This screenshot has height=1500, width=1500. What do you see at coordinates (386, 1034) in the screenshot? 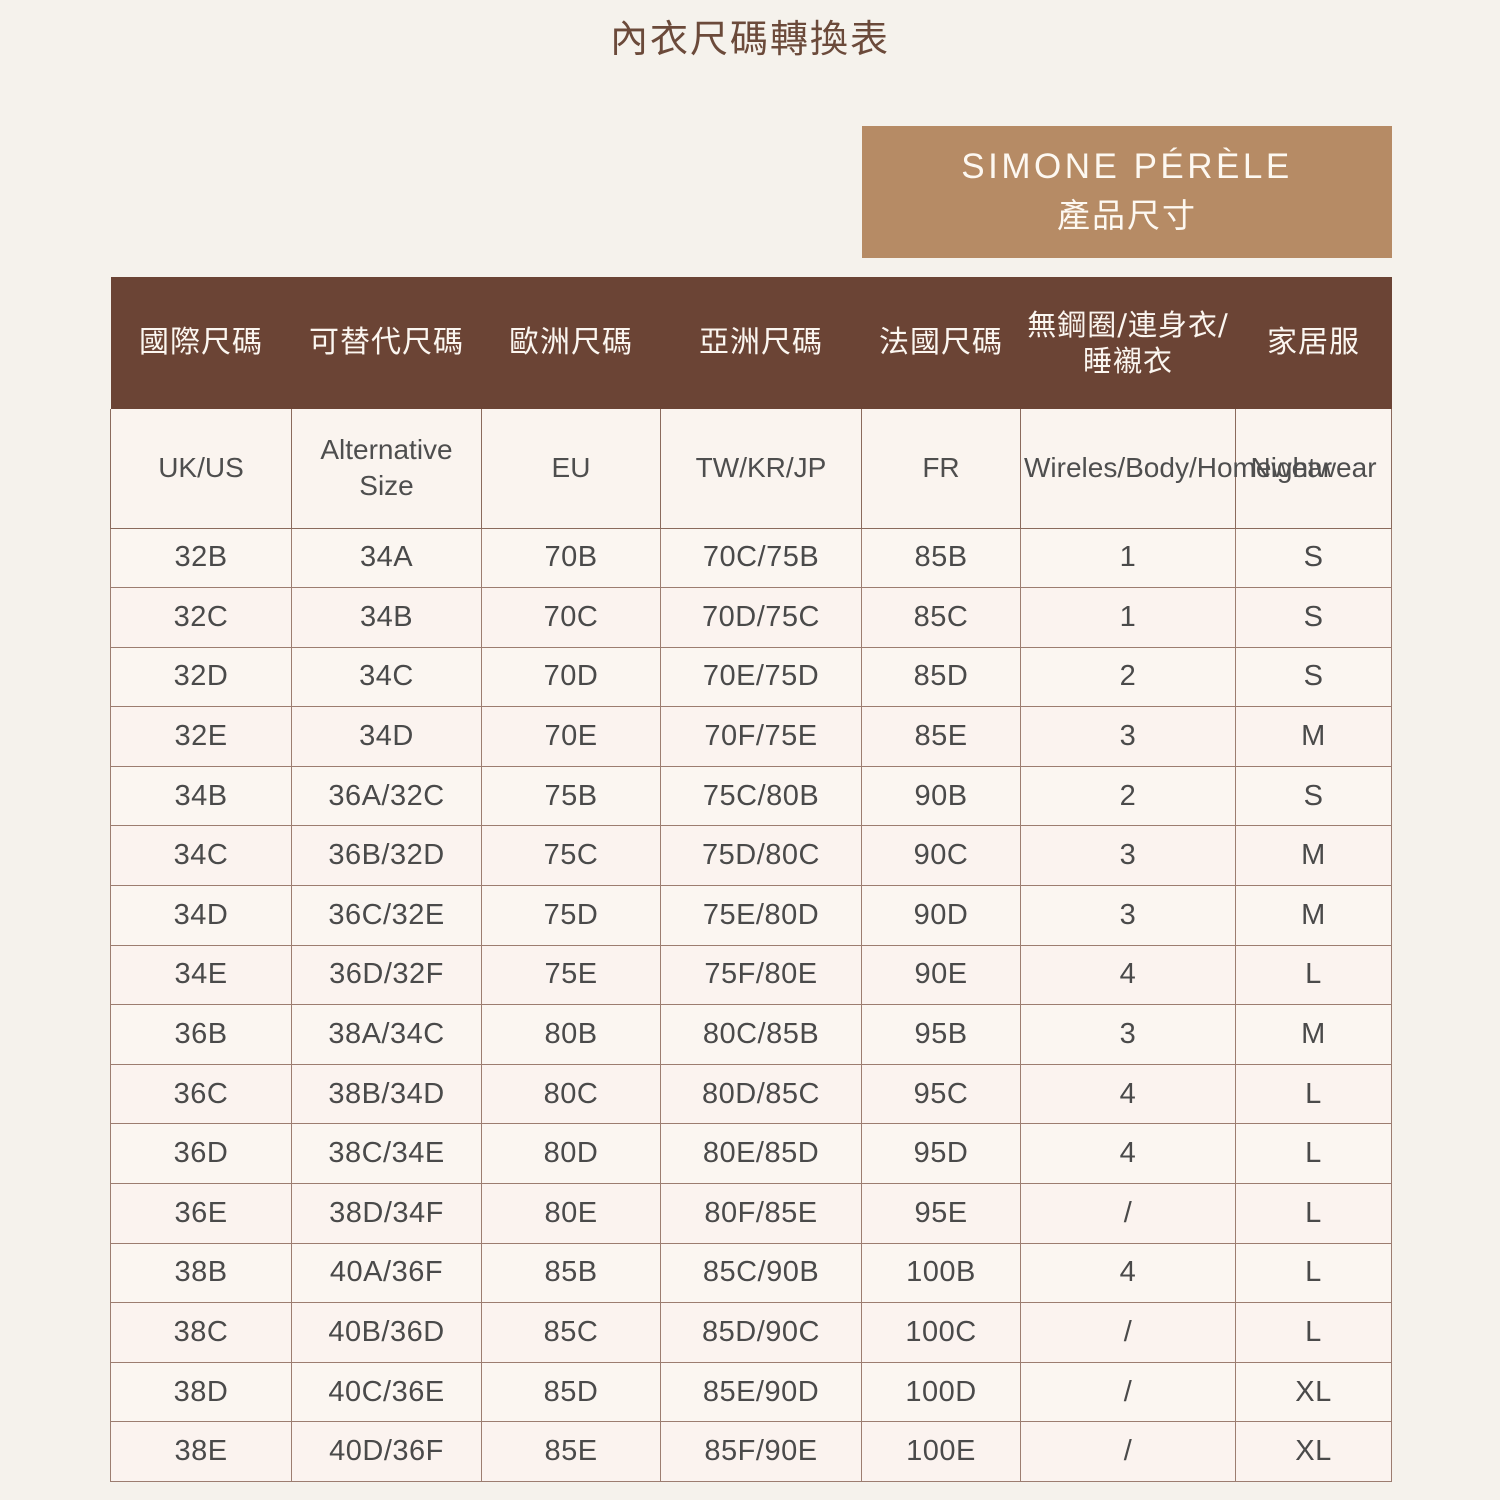
I see `cell-alternative: 38A/34C` at bounding box center [386, 1034].